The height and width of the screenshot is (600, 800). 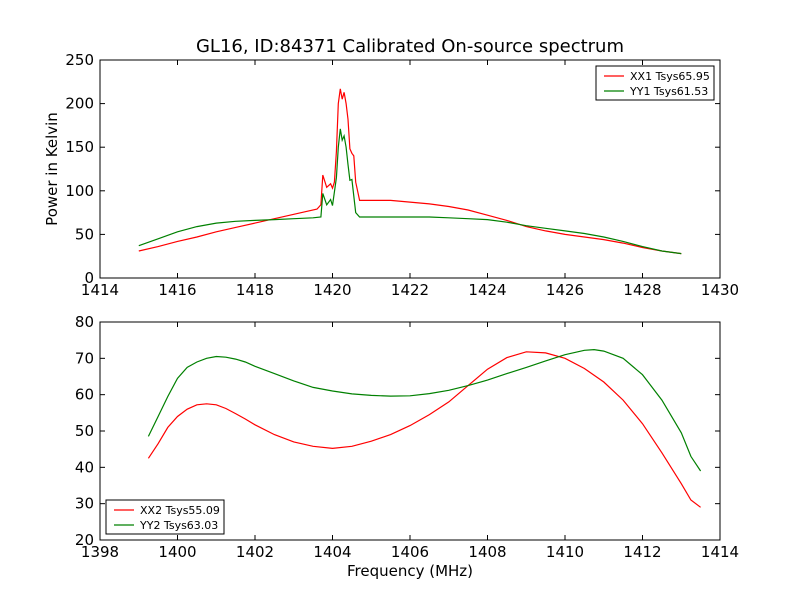 What do you see at coordinates (79, 60) in the screenshot?
I see `y-tick-label: 250` at bounding box center [79, 60].